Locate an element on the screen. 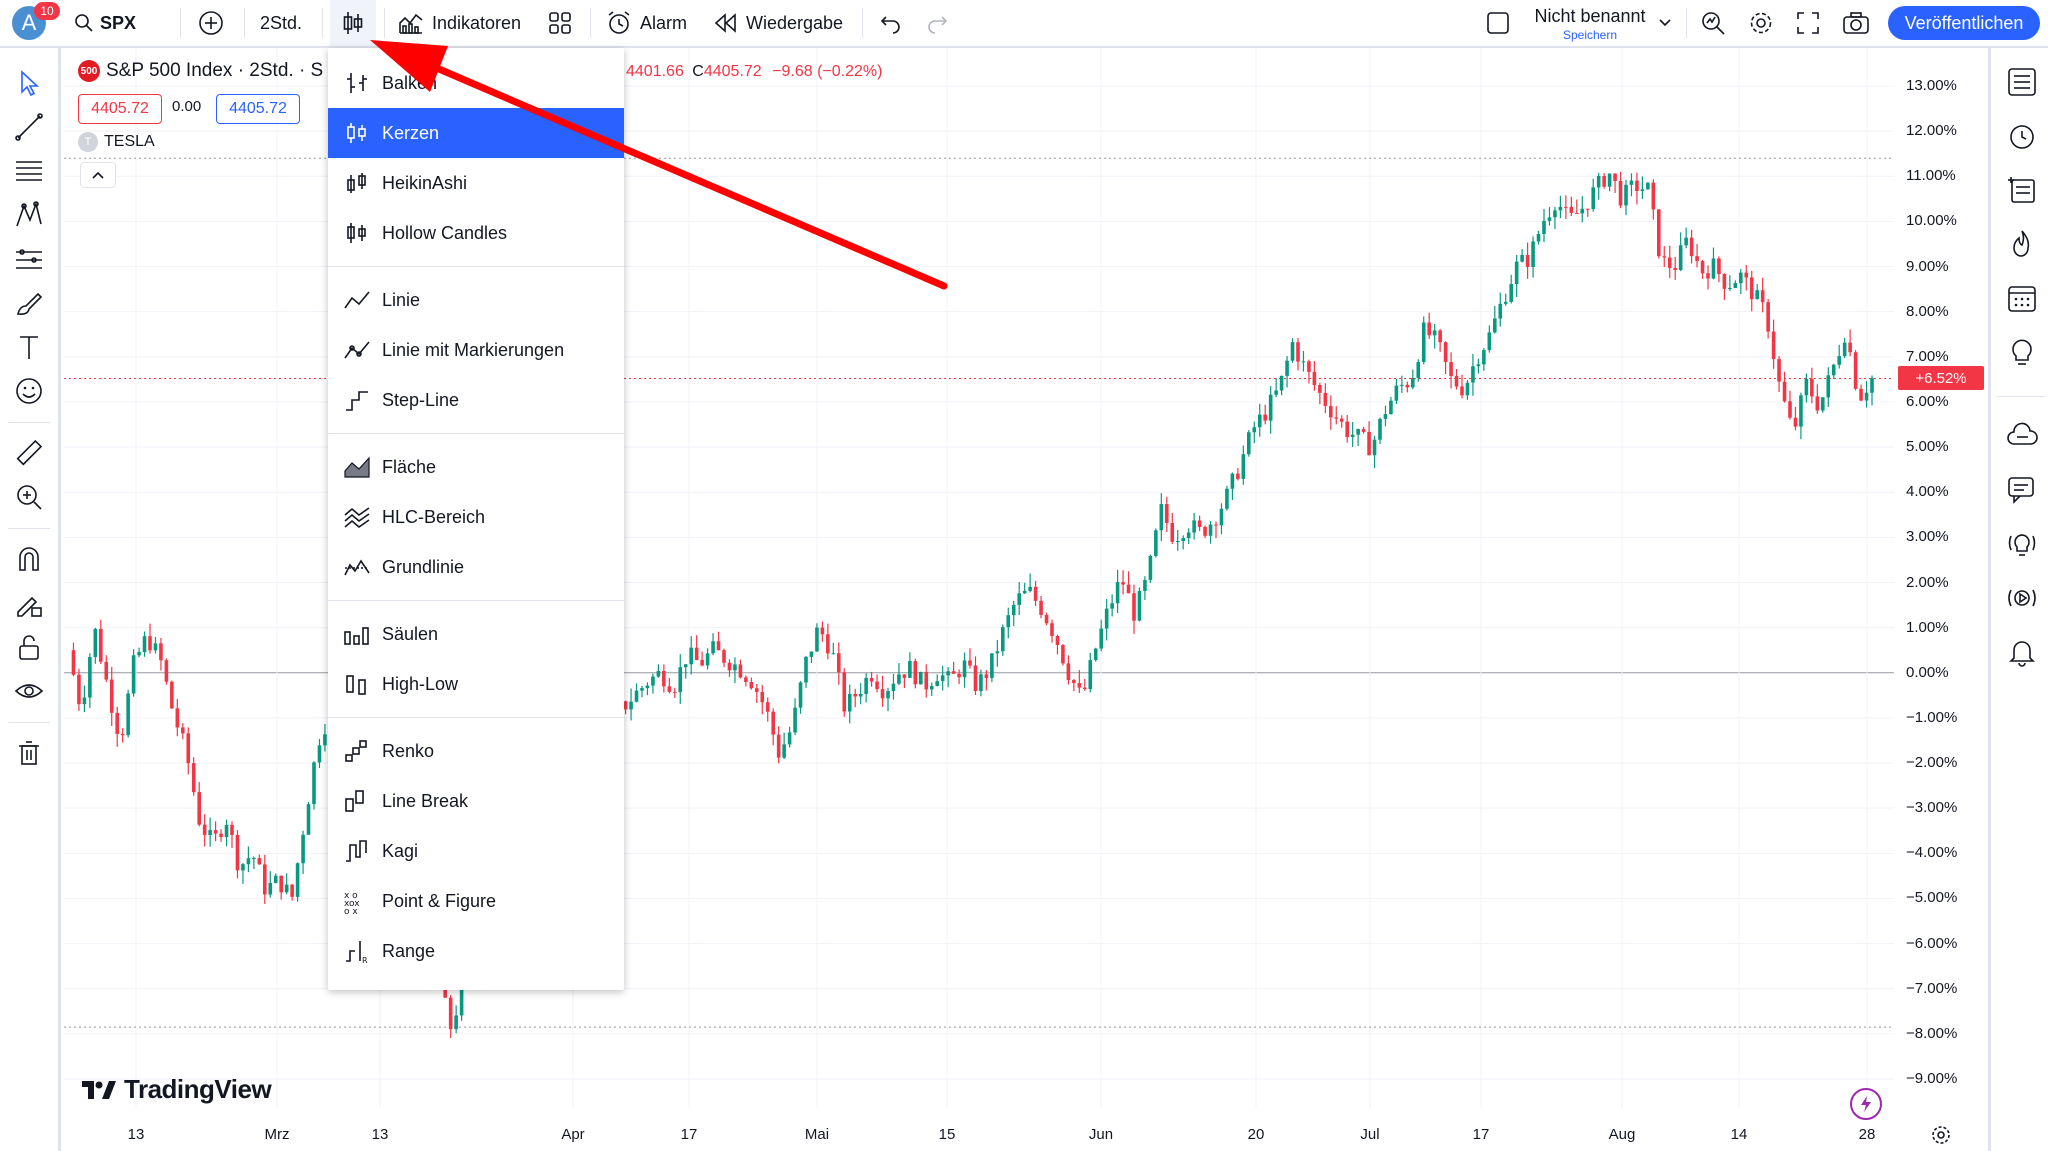  menu-item-hlc-bereich: HLC-Bereich is located at coordinates (476, 517).